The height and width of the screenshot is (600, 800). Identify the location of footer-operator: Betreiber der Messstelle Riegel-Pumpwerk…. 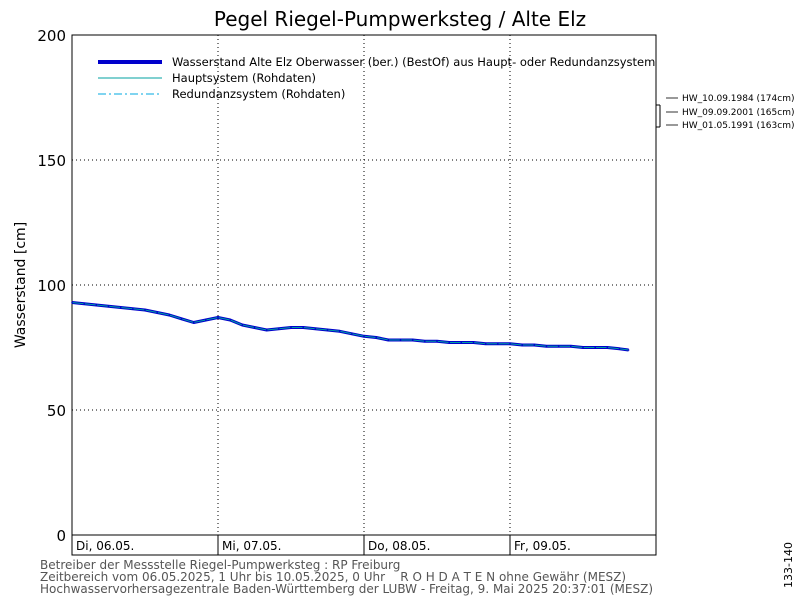
(220, 565).